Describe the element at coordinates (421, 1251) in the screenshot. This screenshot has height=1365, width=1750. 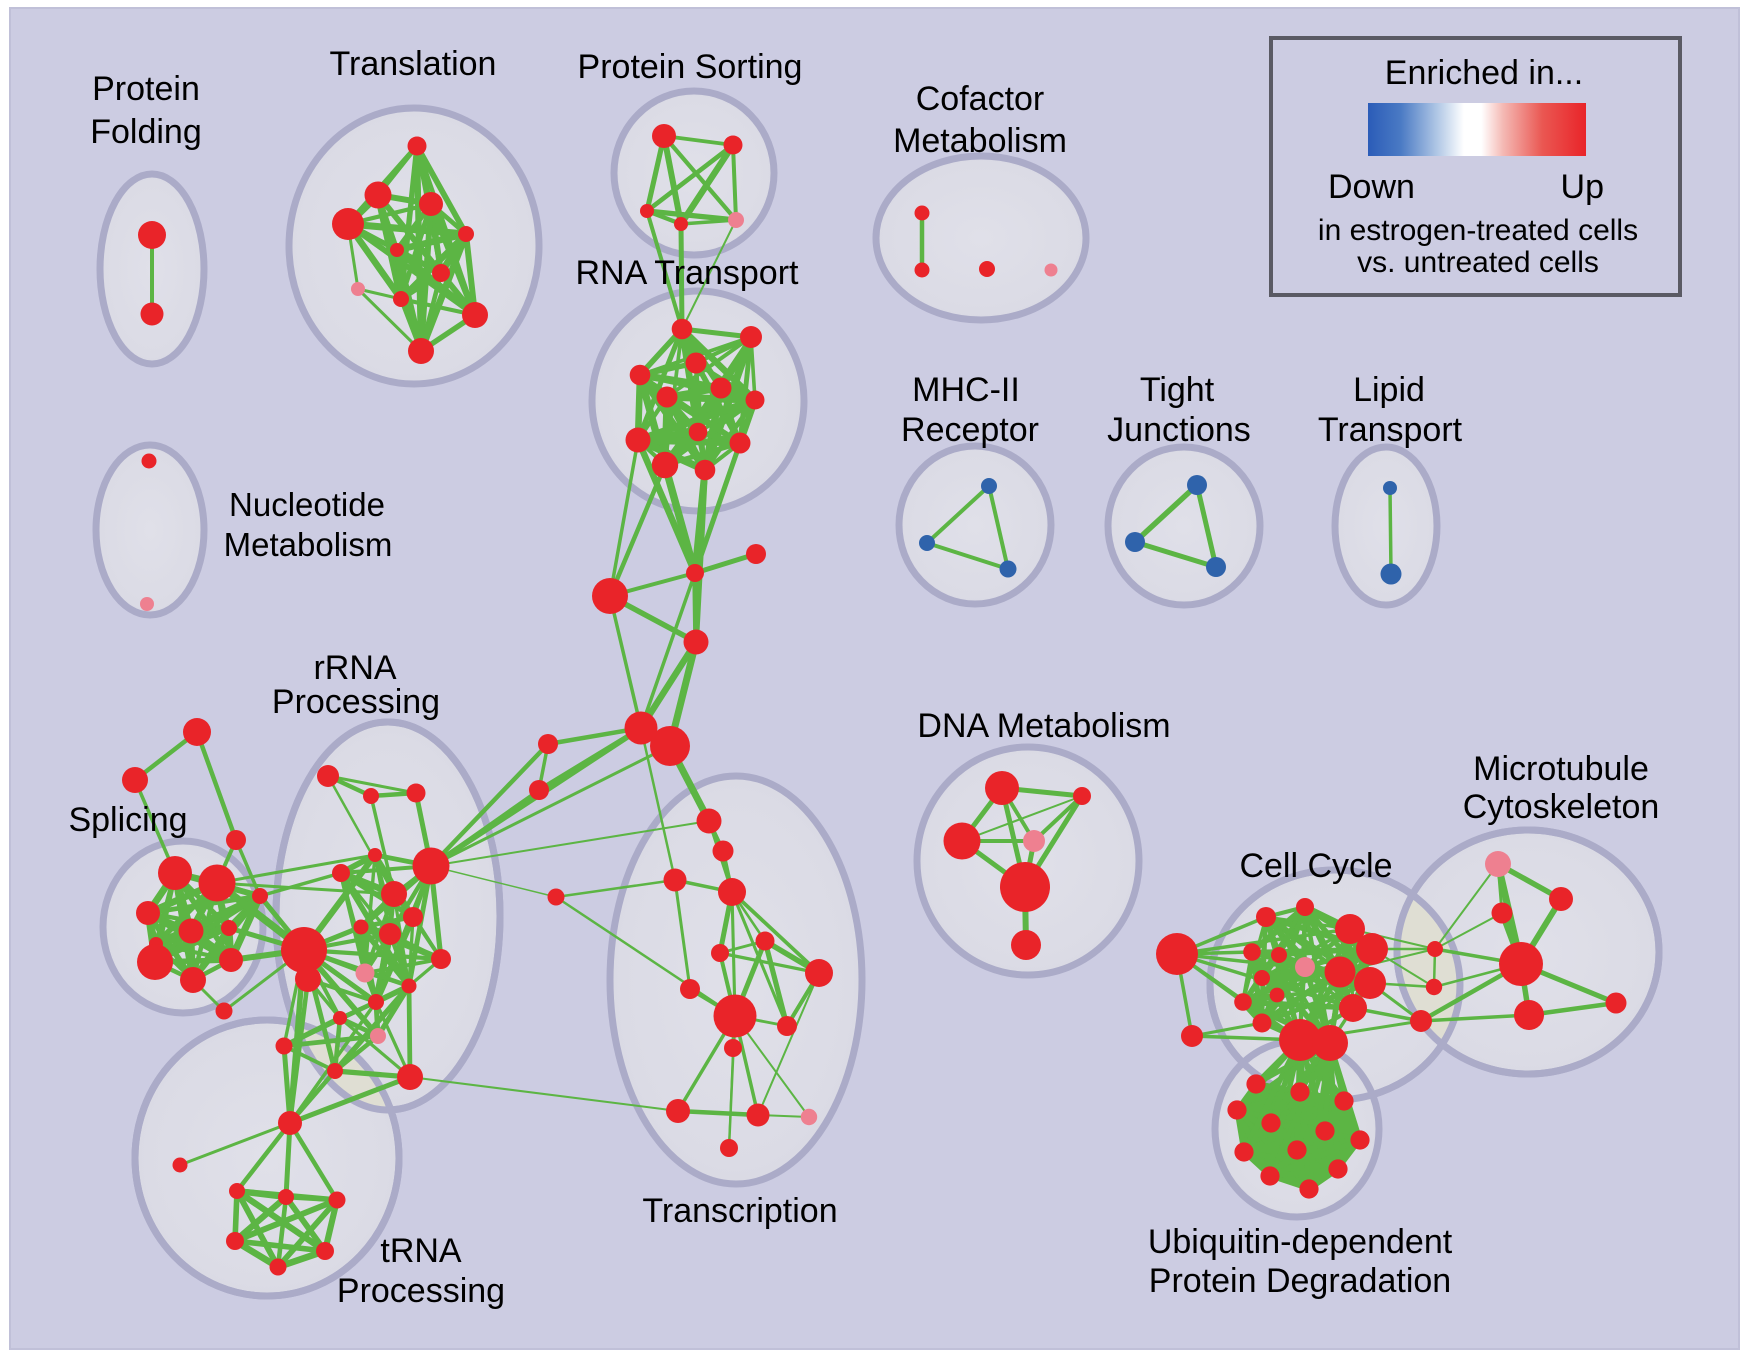
I see `svg-text: tRNA` at that location.